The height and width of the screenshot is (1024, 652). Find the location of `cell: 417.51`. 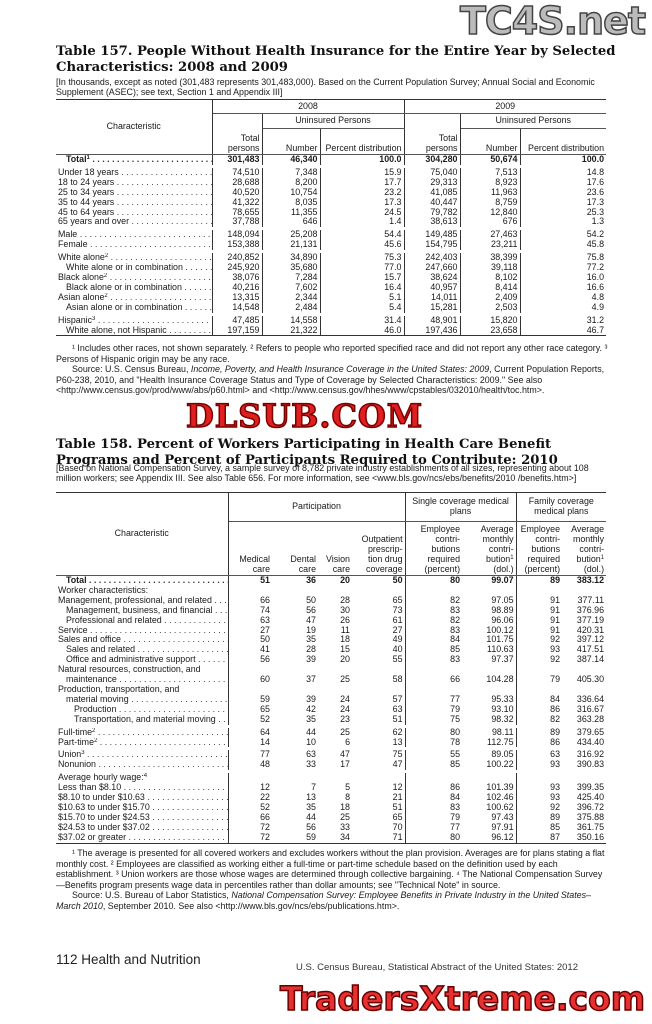

cell: 417.51 is located at coordinates (590, 649).